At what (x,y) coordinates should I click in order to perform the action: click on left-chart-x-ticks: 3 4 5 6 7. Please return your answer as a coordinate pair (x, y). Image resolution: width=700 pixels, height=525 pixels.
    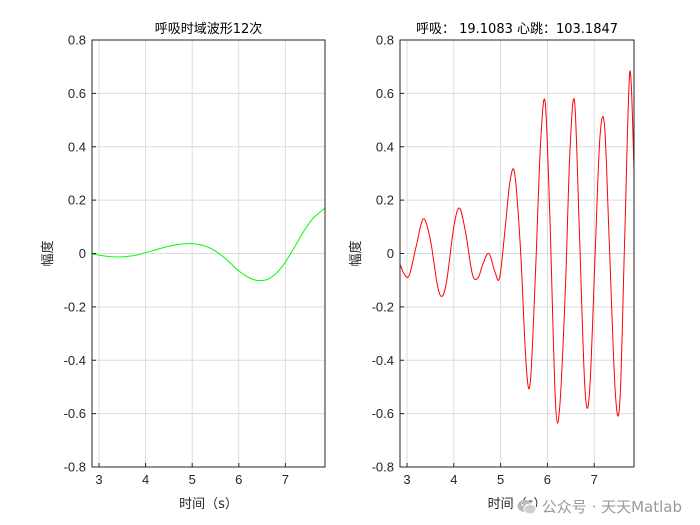
    Looking at the image, I should click on (192, 475).